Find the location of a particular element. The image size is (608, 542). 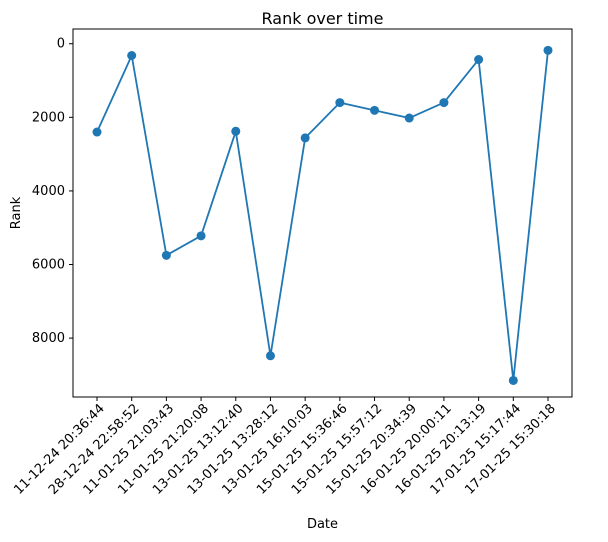

y-tick-label: 4000 is located at coordinates (48, 191).